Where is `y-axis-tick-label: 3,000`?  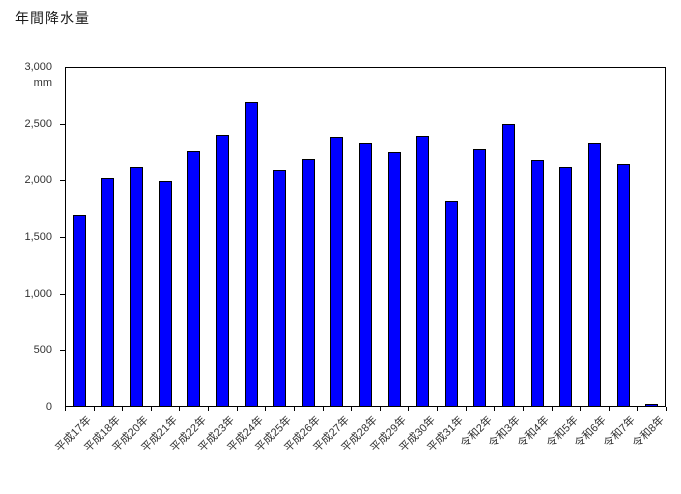
y-axis-tick-label: 3,000 is located at coordinates (38, 67).